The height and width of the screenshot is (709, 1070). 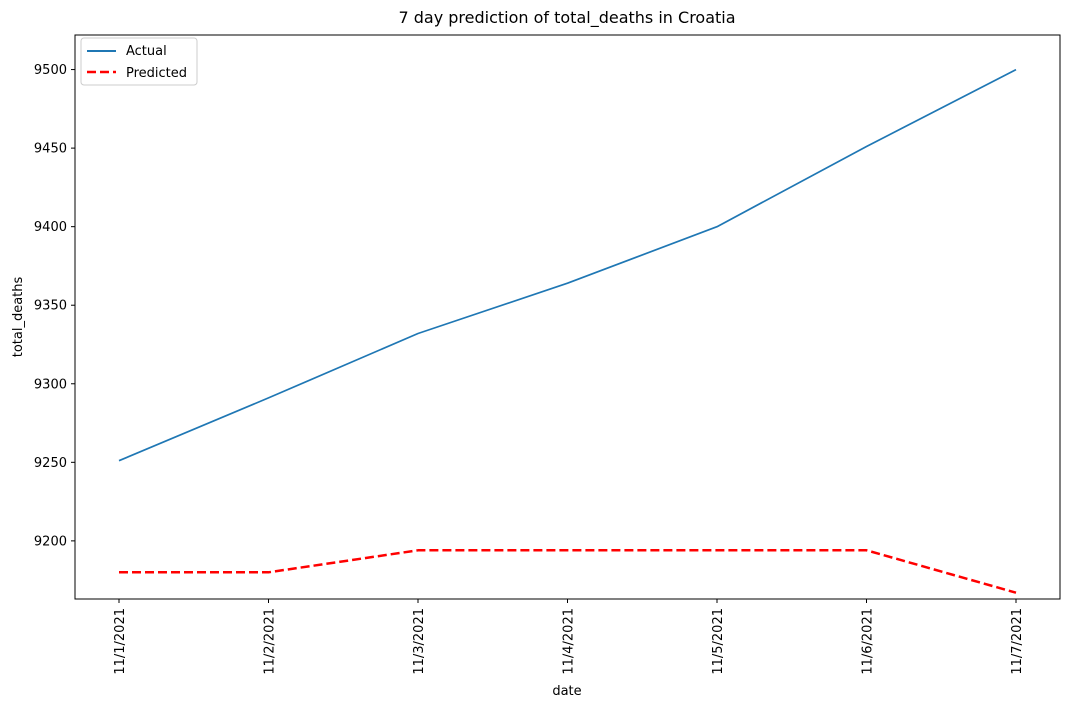 I want to click on legend: Actual Predicted, so click(x=139, y=61).